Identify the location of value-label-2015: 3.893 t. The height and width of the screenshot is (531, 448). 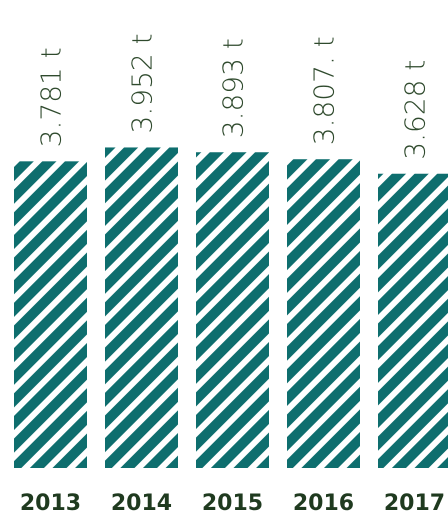
(233, 88).